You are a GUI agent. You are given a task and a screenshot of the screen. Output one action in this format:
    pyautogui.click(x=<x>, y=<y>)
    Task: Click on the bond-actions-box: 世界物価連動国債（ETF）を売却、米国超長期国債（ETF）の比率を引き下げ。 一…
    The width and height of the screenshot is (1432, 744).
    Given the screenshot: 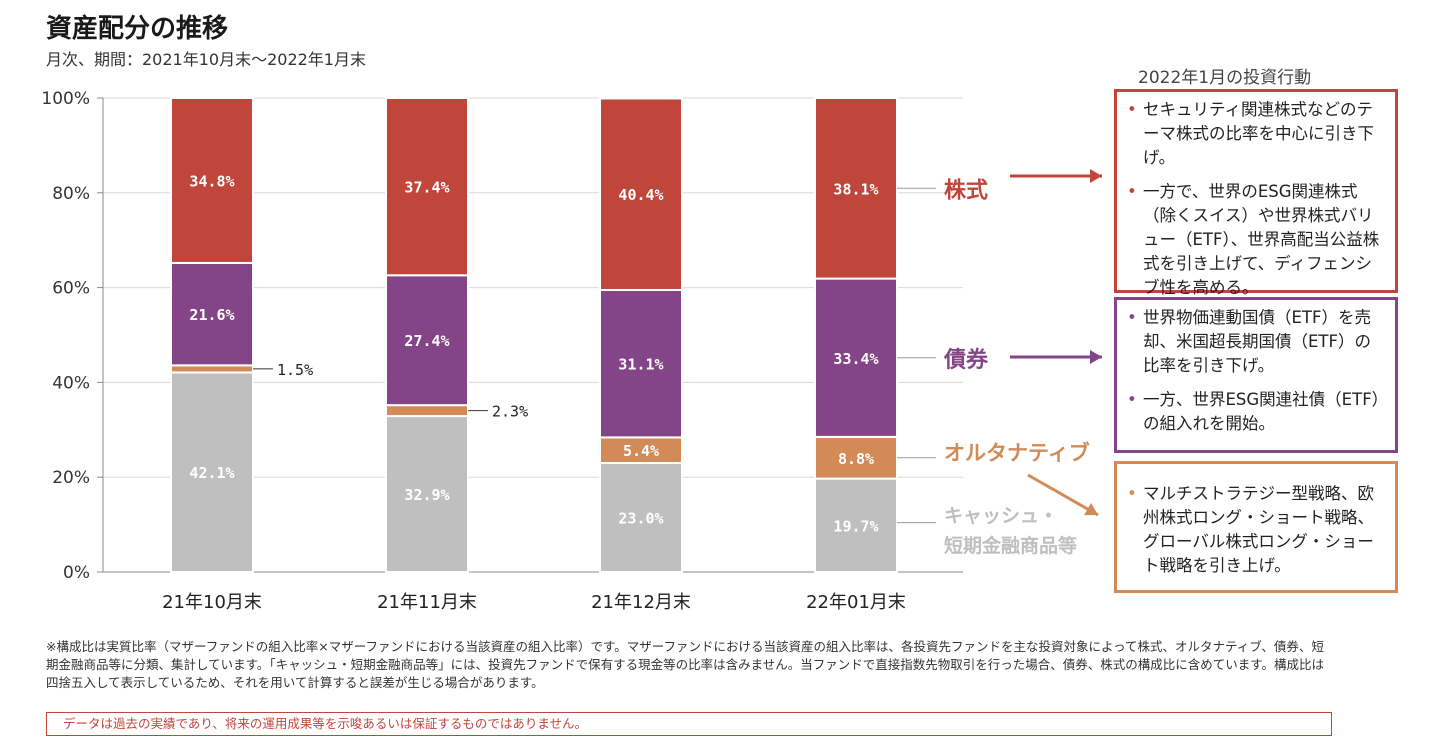 What is the action you would take?
    pyautogui.click(x=1256, y=375)
    